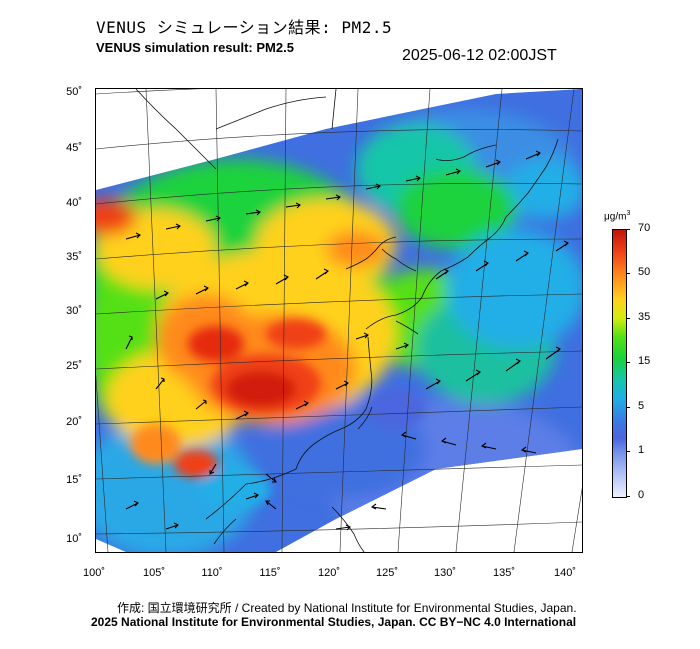 The image size is (700, 649). Describe the element at coordinates (641, 406) in the screenshot. I see `colorbar-tick-label: 5` at that location.